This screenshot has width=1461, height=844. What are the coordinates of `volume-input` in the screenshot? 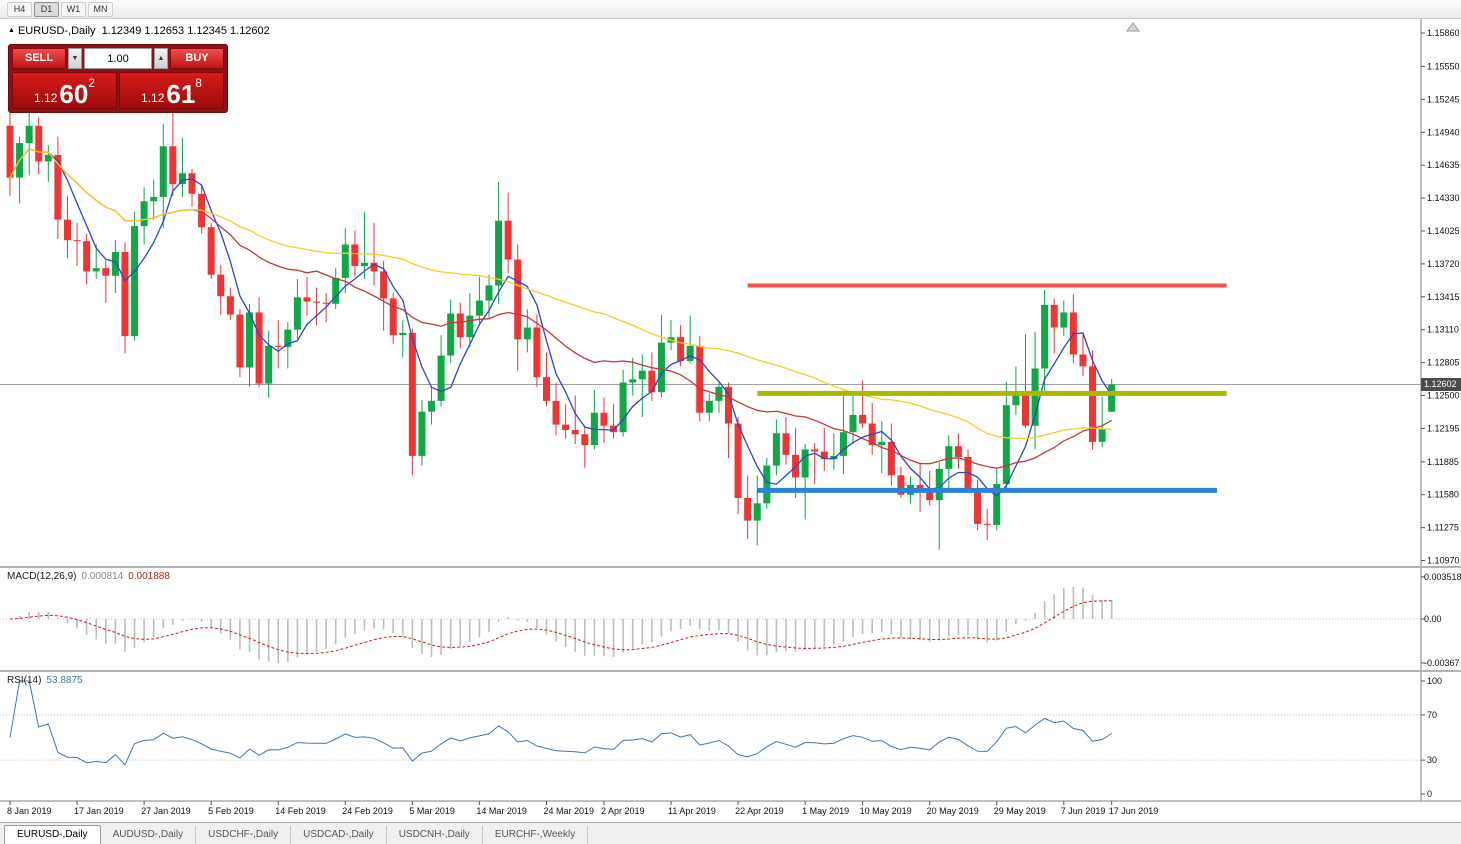 It's located at (118, 58).